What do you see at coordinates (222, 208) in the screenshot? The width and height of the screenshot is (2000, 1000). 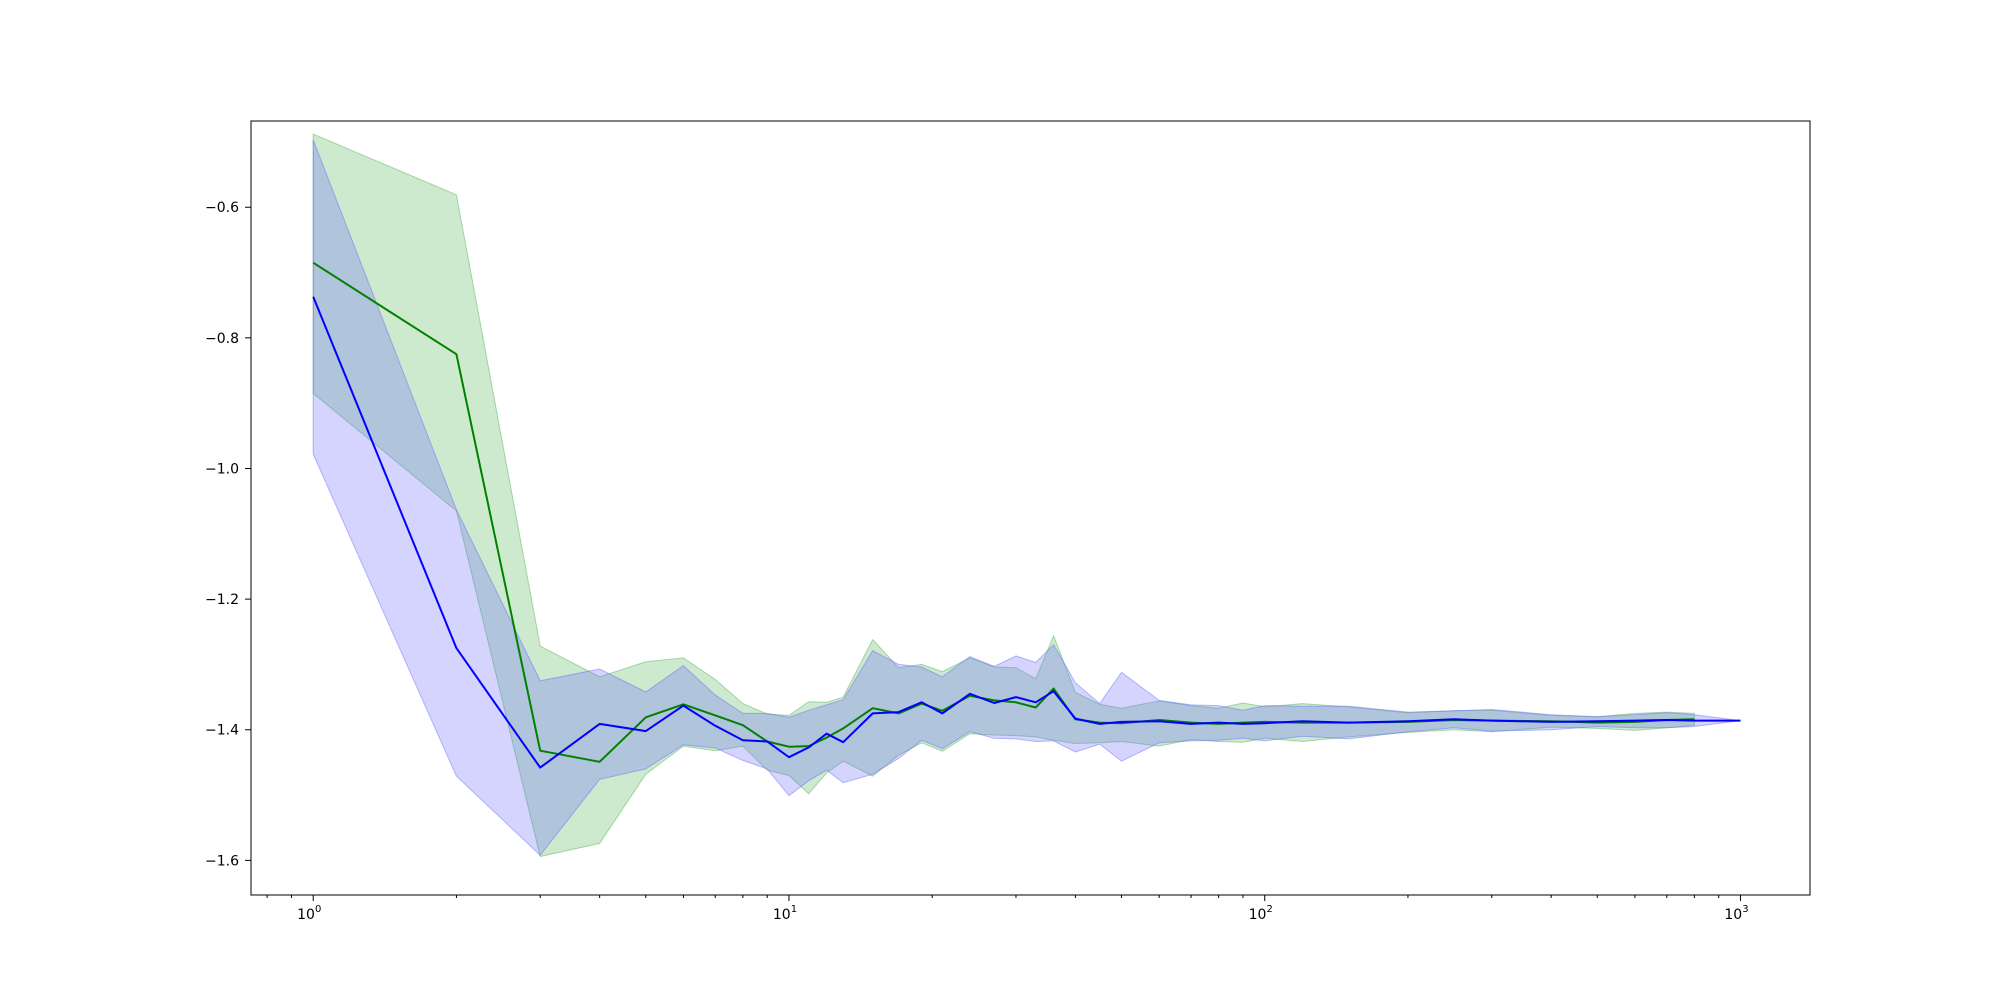 I see `y-tick-label: −0.6` at bounding box center [222, 208].